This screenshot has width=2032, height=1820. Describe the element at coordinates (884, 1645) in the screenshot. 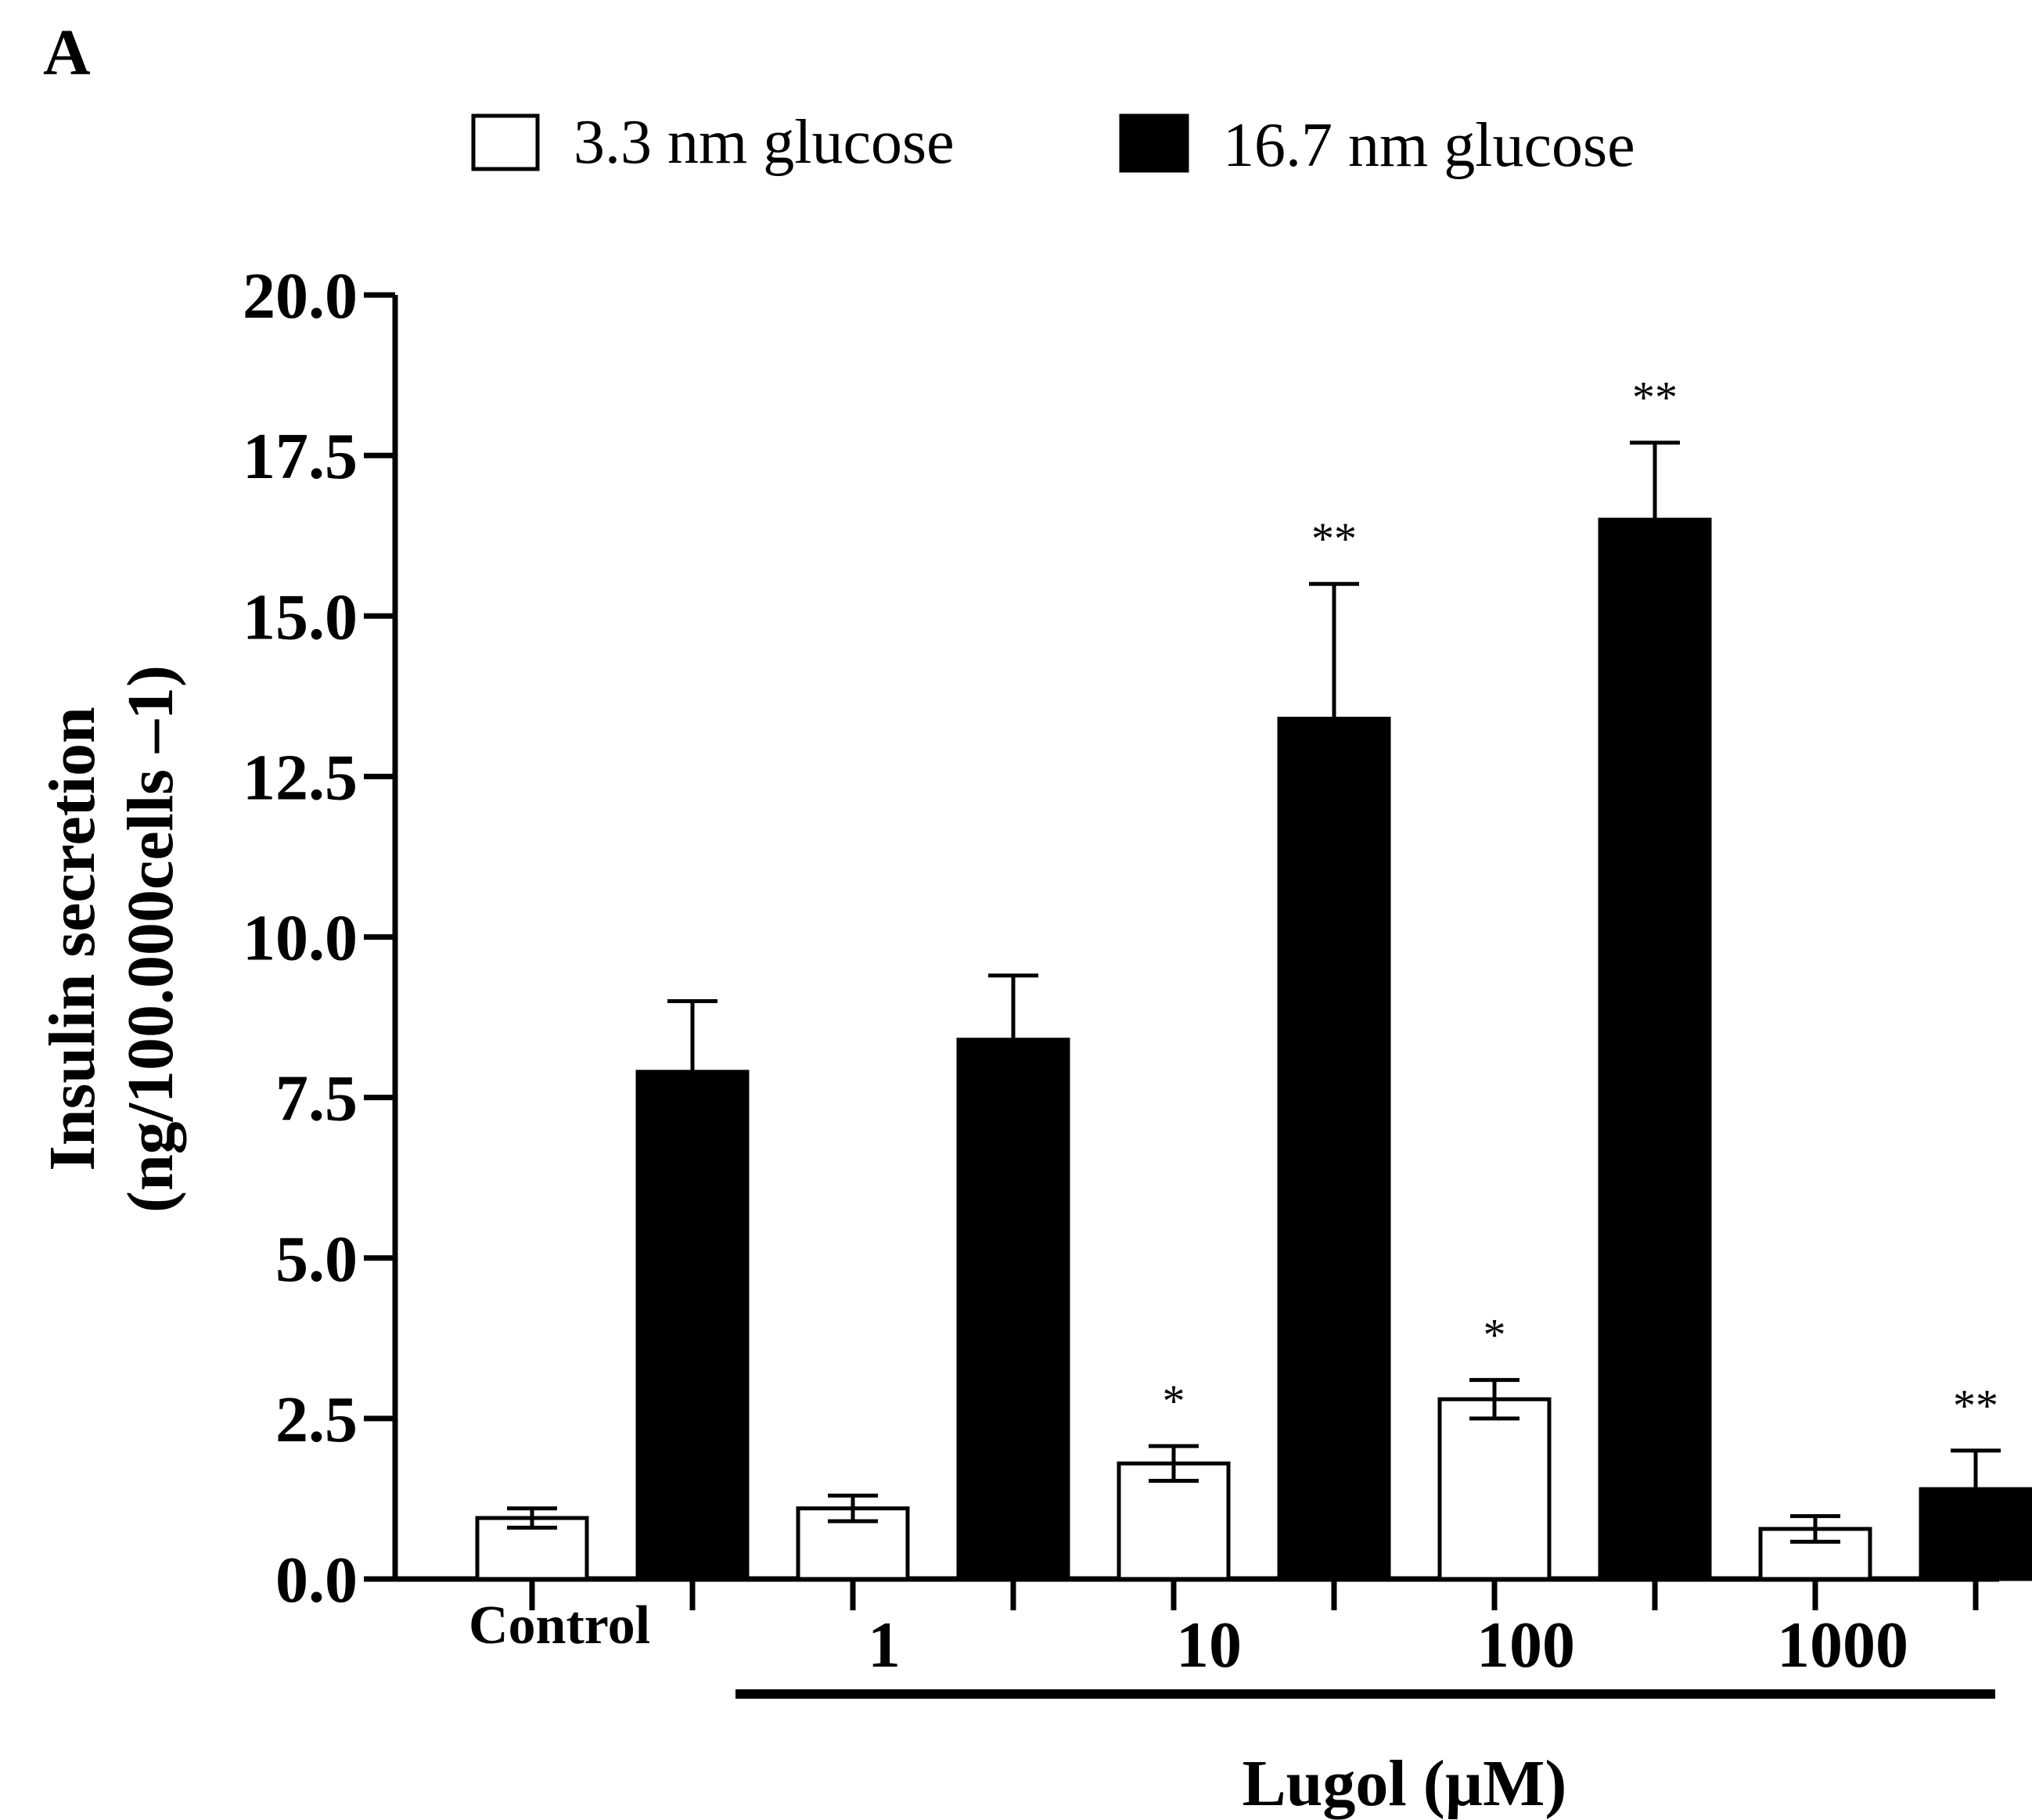

I see `x-category-label: 1` at that location.